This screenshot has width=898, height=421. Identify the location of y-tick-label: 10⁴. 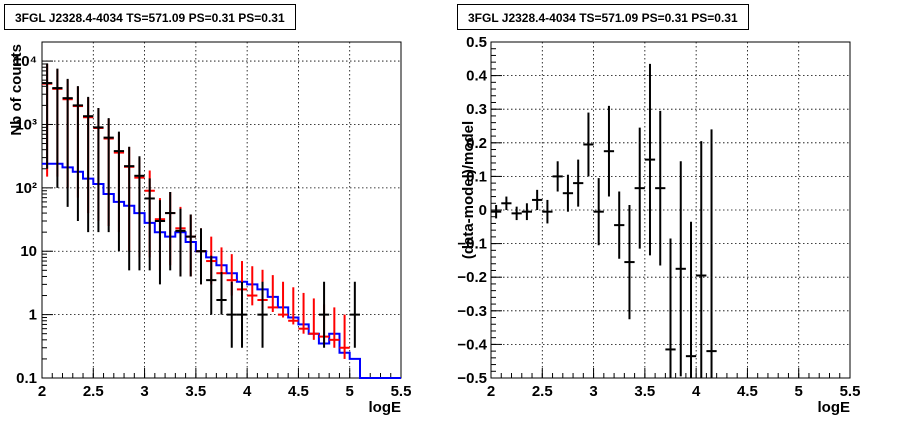
(25, 61).